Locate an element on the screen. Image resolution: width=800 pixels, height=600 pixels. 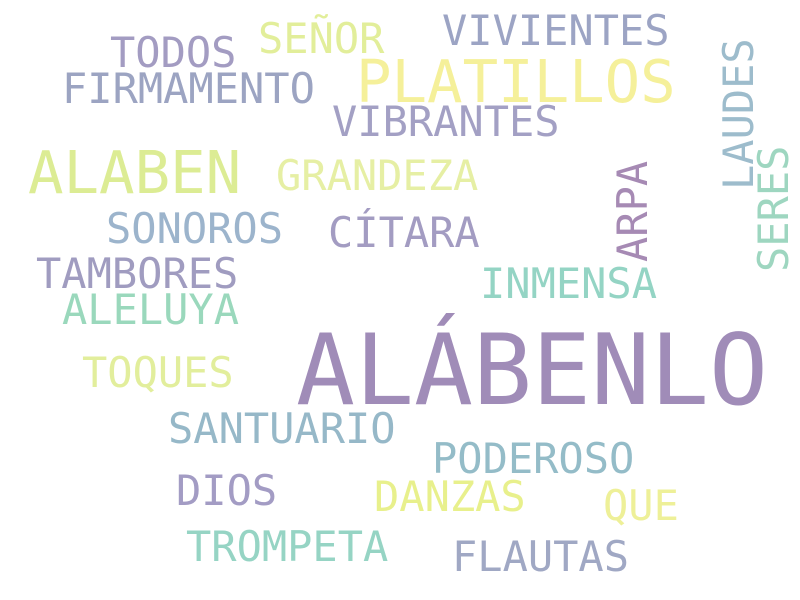
word-inmensa: INMENSA is located at coordinates (569, 283).